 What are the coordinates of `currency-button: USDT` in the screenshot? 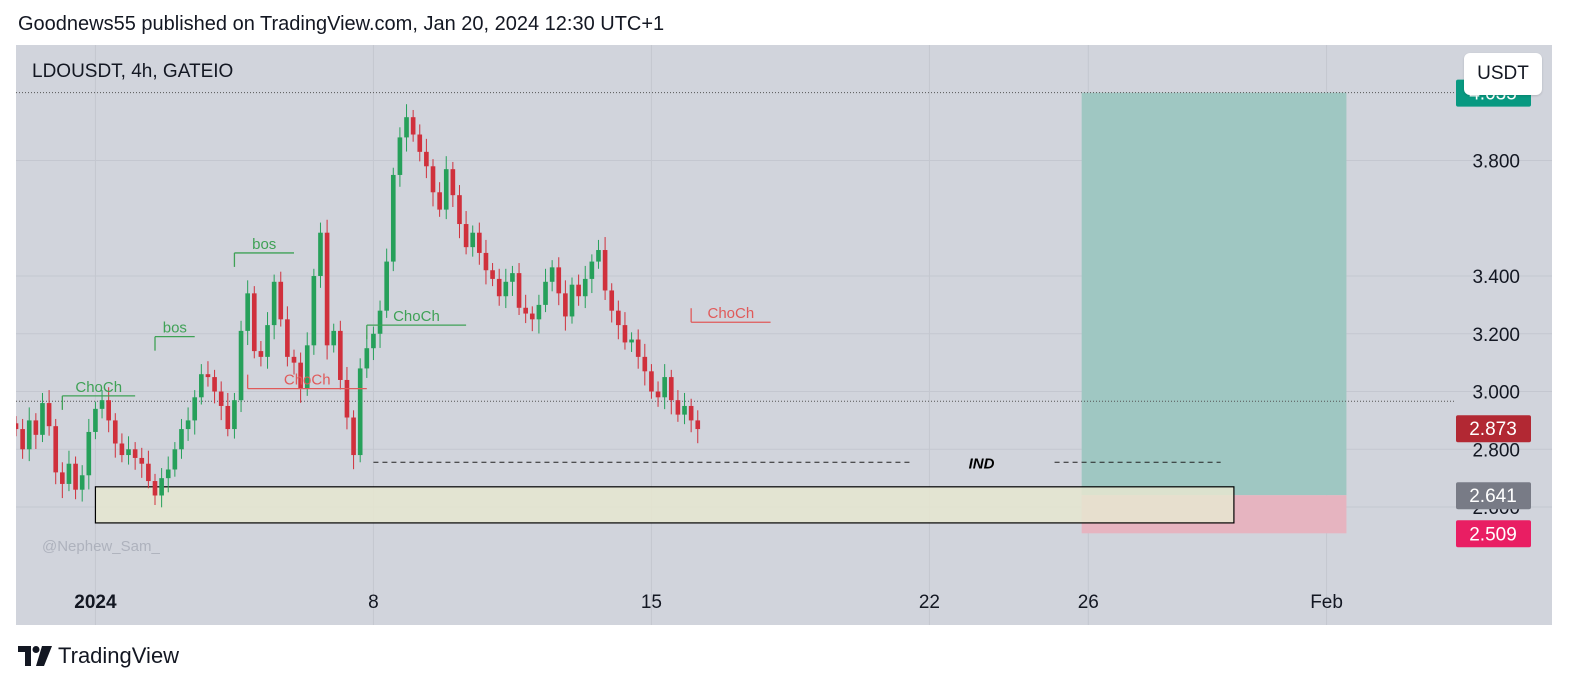 It's located at (1503, 74).